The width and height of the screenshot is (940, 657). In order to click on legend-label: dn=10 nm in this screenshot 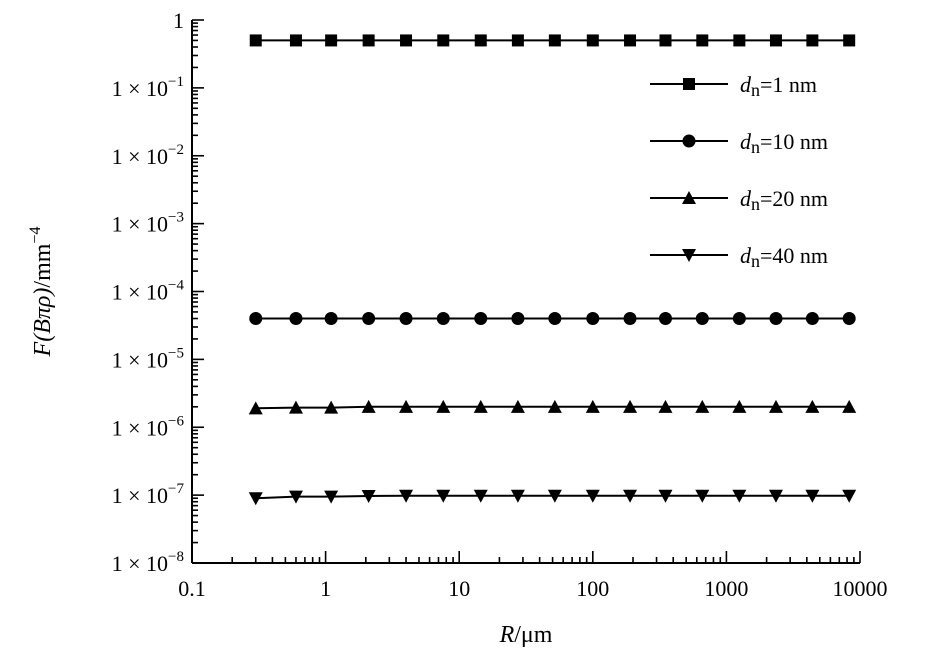, I will do `click(784, 143)`.